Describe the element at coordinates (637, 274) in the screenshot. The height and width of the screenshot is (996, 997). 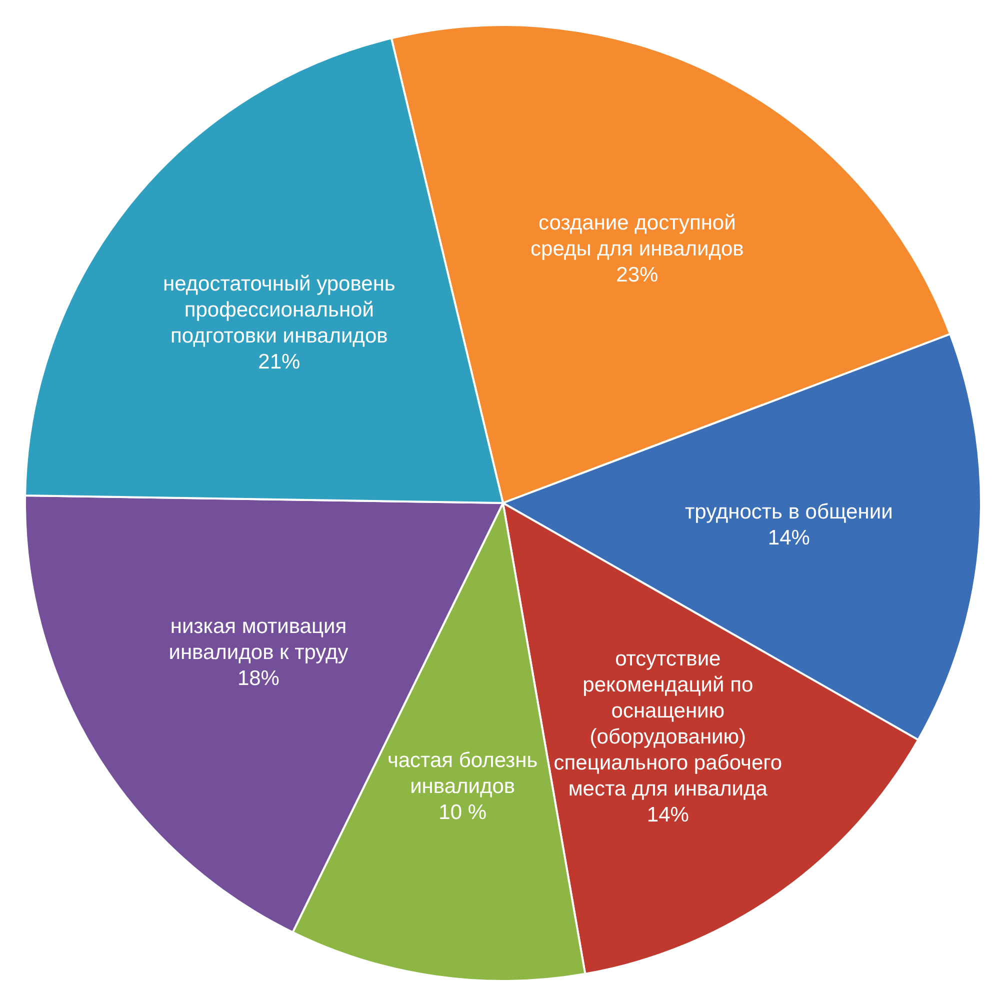
I see `data-label: 23%` at that location.